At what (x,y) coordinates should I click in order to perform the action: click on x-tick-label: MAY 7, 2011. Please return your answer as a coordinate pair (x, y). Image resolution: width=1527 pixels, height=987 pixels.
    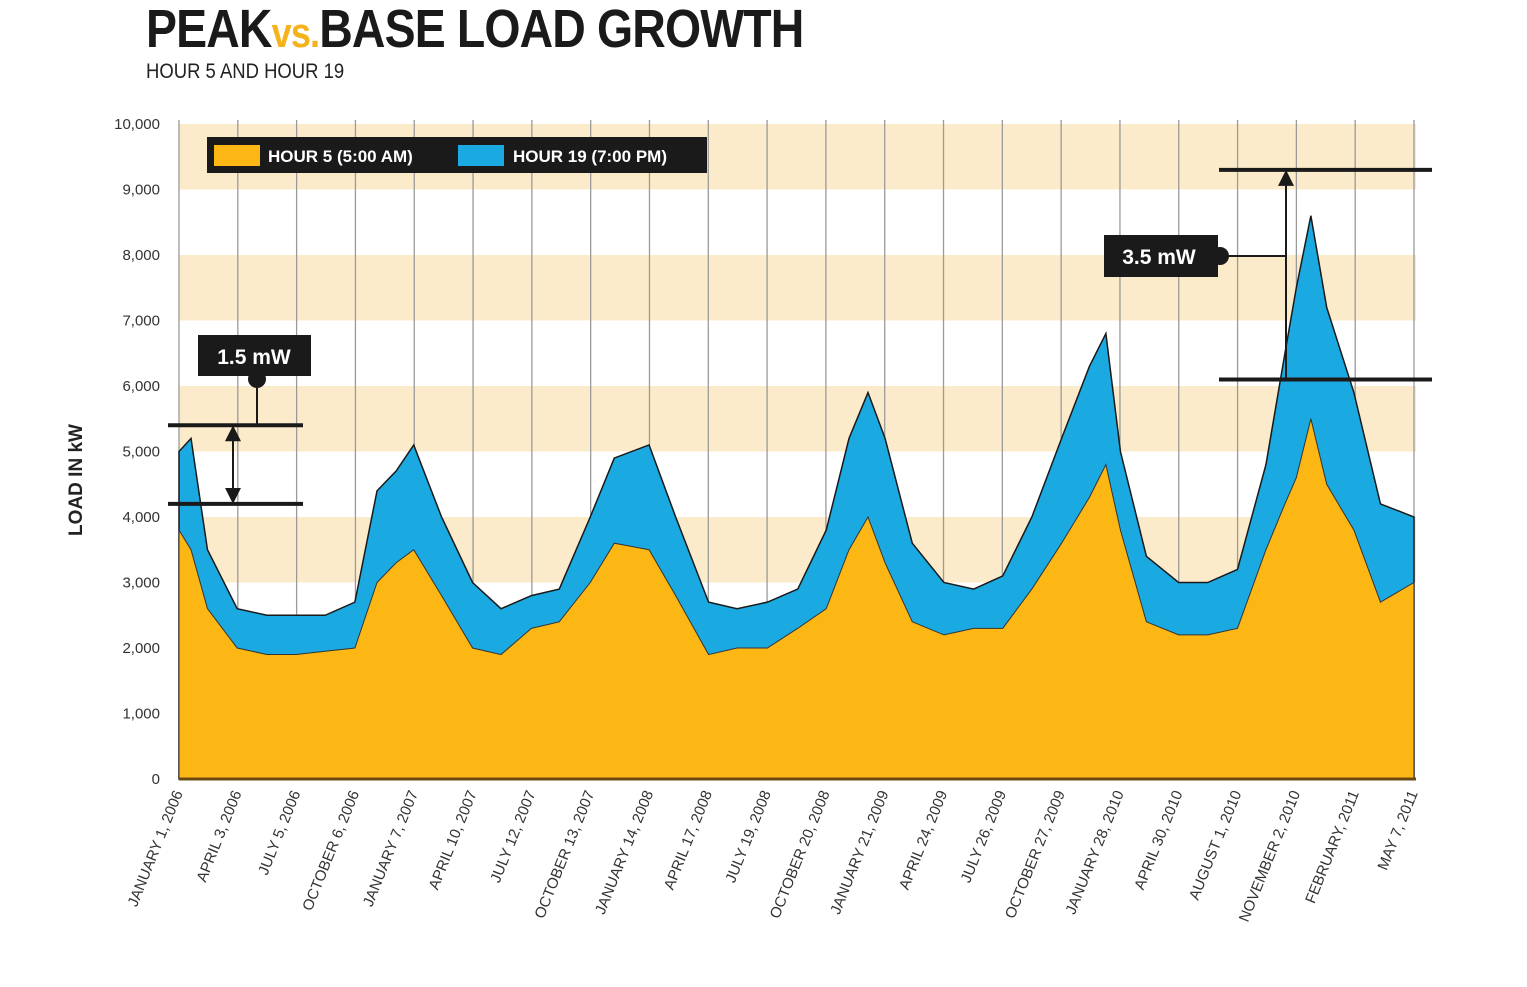
    Looking at the image, I should click on (1397, 830).